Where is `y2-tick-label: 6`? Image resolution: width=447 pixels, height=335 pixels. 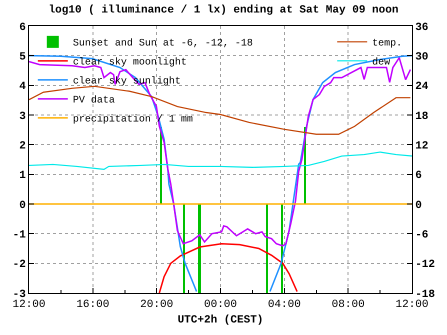
y2-tick-label: 6 is located at coordinates (418, 176).